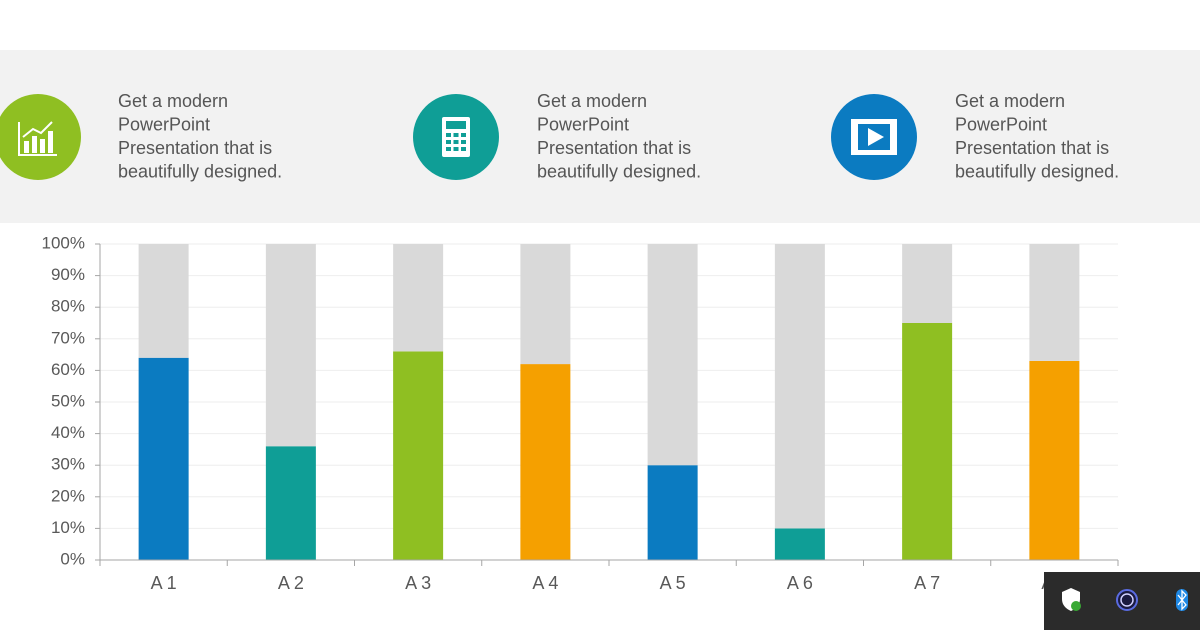 This screenshot has height=630, width=1200. What do you see at coordinates (68, 274) in the screenshot?
I see `y-tick-label: 90%` at bounding box center [68, 274].